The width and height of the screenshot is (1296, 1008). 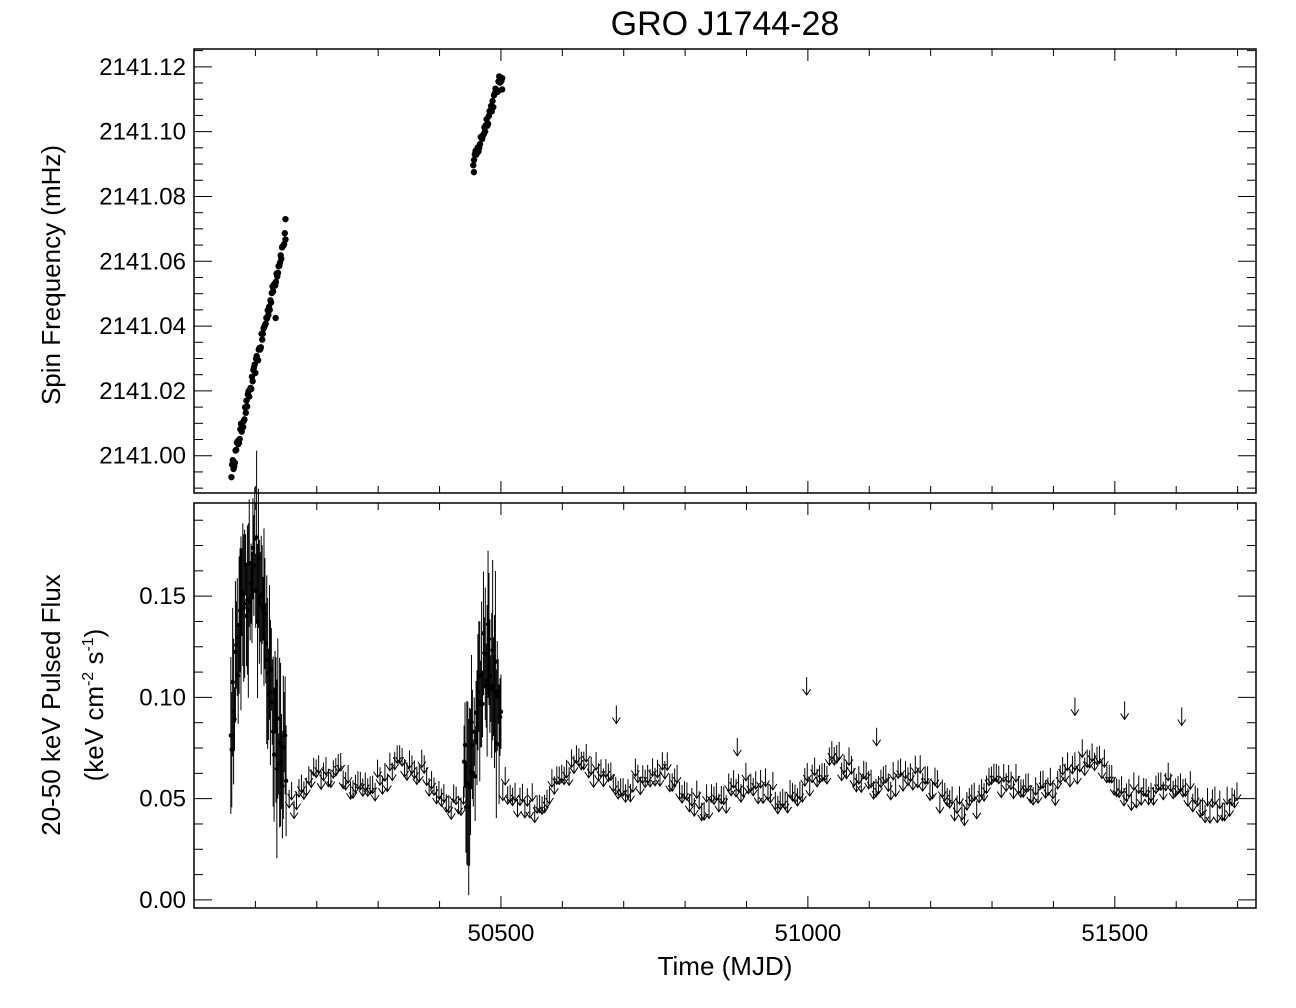 I want to click on x-axis-label: Time (MJD), so click(x=725, y=966).